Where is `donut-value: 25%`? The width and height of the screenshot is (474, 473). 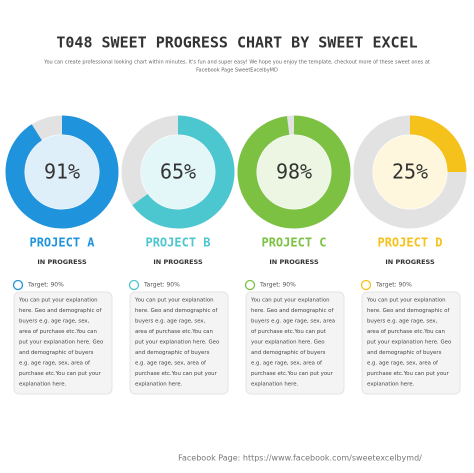
donut-value: 25% is located at coordinates (410, 172).